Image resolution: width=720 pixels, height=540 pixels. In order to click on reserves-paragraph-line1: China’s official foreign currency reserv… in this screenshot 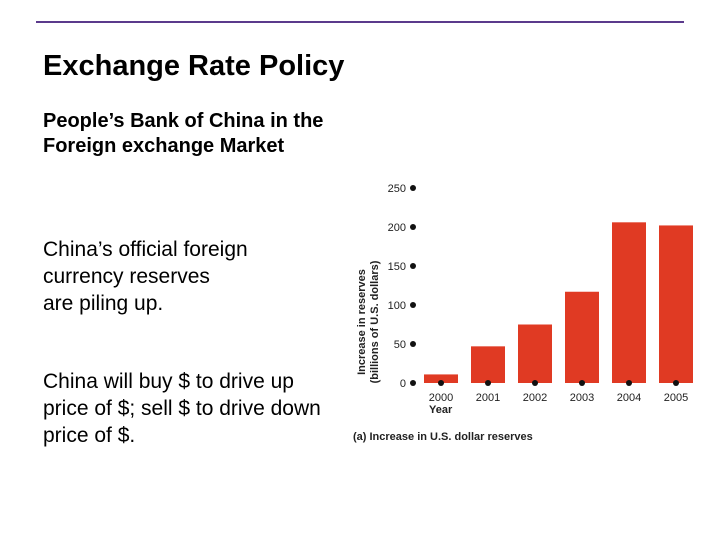, I will do `click(145, 263)`.